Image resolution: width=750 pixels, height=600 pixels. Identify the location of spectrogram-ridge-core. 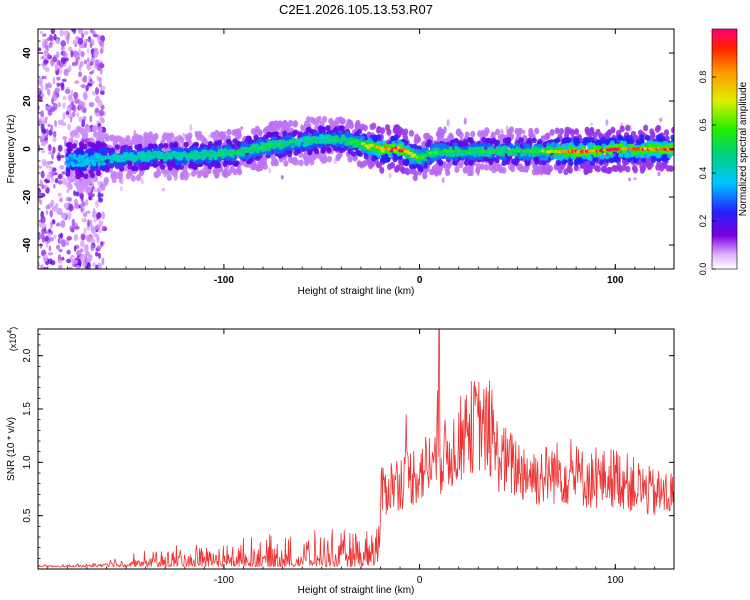
(340, 141).